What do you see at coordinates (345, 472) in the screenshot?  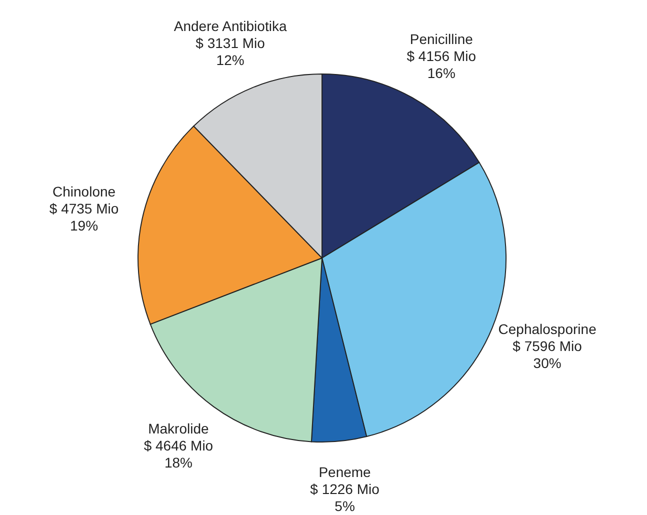 I see `slice-label: Peneme` at bounding box center [345, 472].